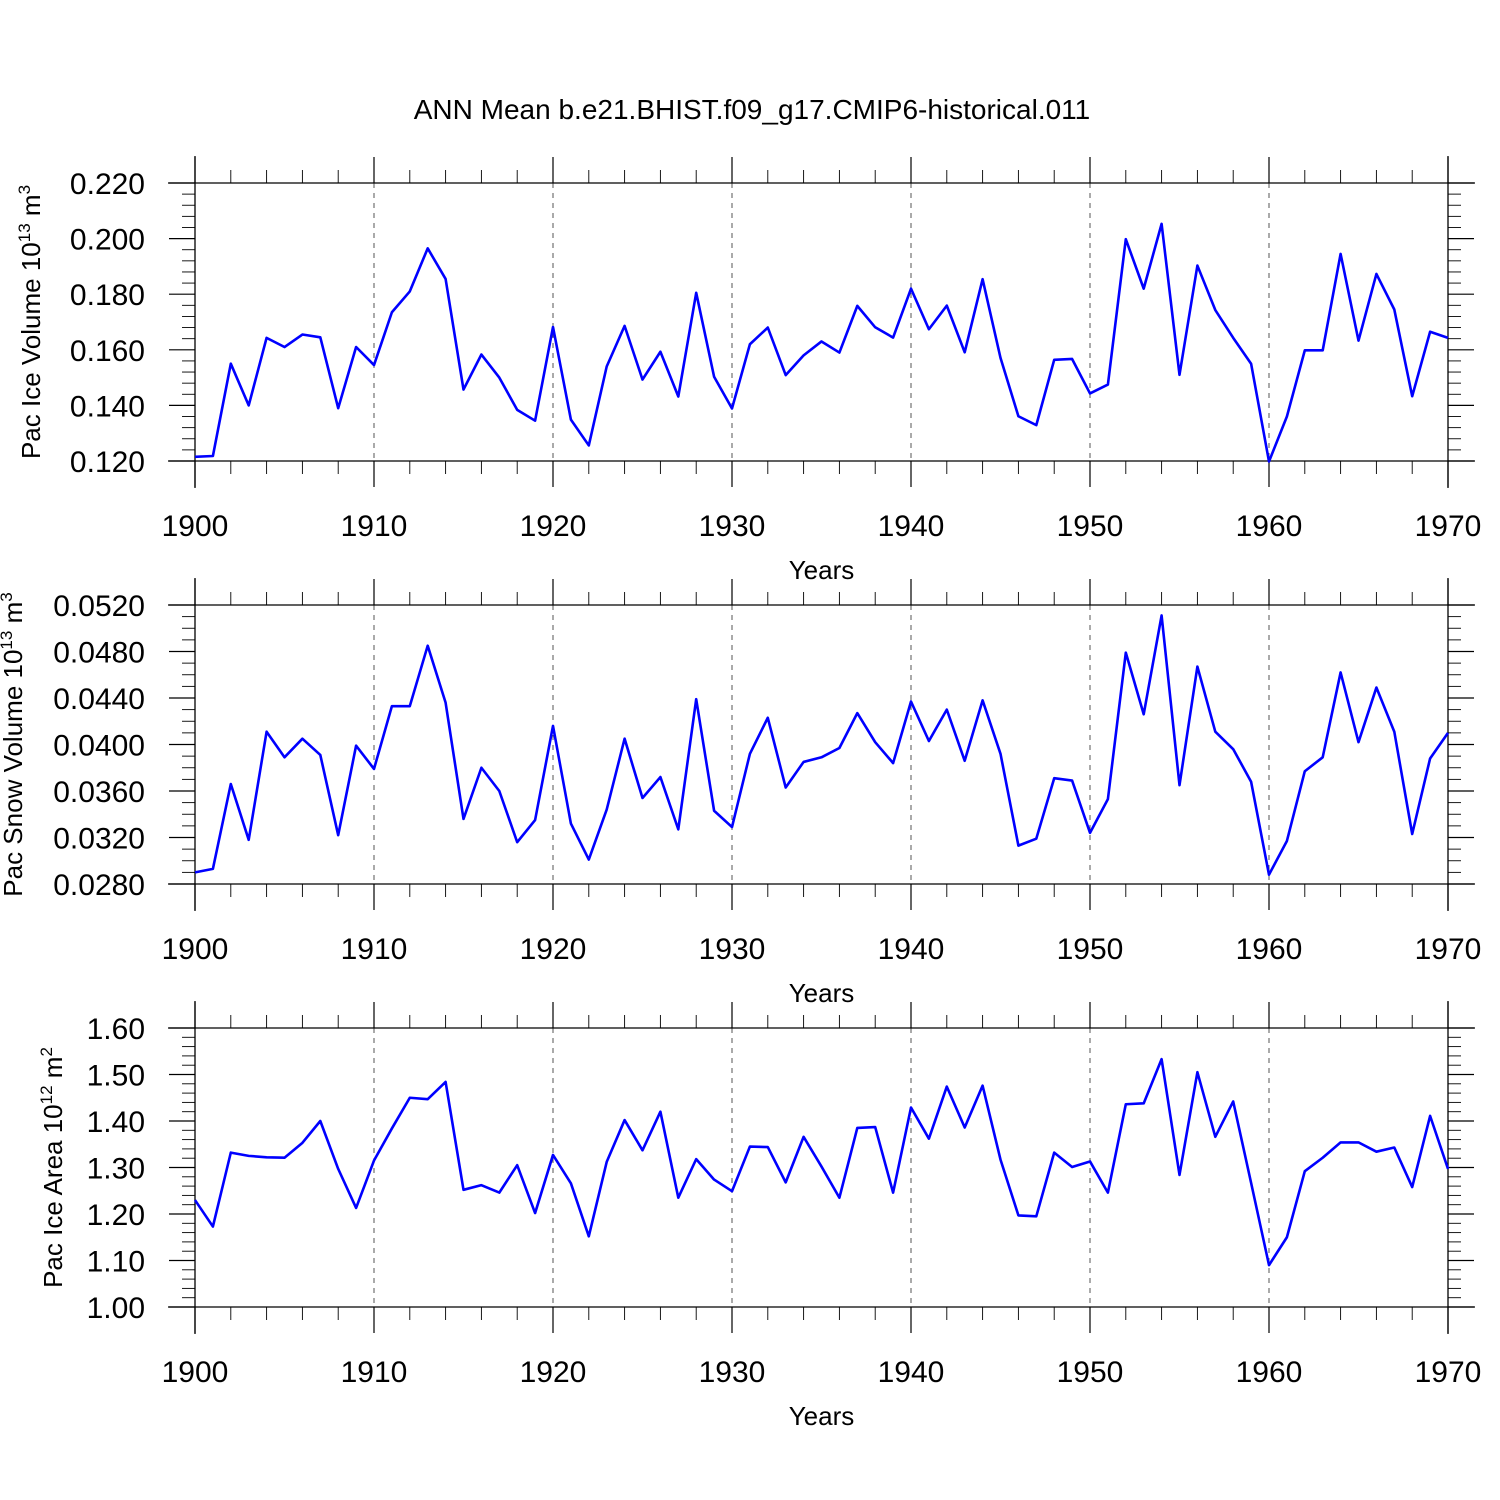 Image resolution: width=1500 pixels, height=1500 pixels. Describe the element at coordinates (116, 1215) in the screenshot. I see `y-tick-label: 1.20` at that location.